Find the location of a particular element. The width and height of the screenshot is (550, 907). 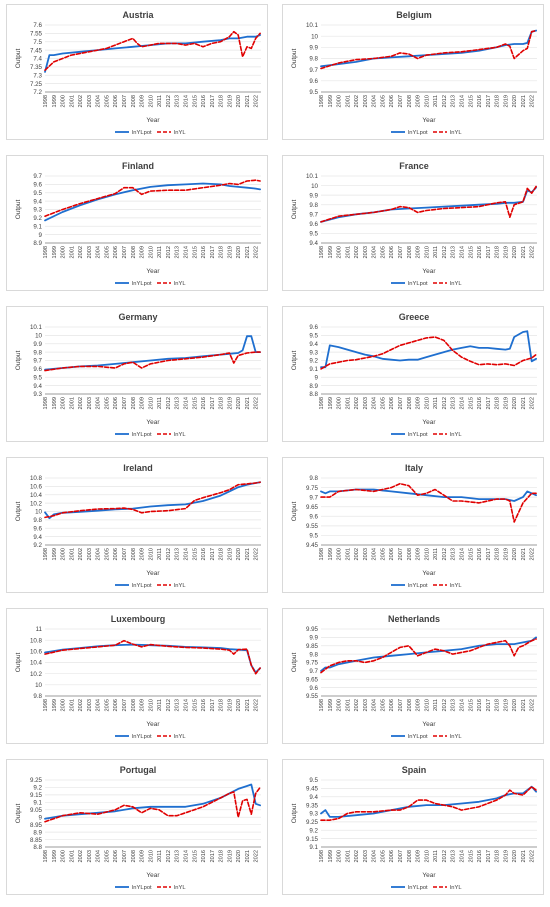

y-tick-label: 9.15 is located at coordinates (312, 839).